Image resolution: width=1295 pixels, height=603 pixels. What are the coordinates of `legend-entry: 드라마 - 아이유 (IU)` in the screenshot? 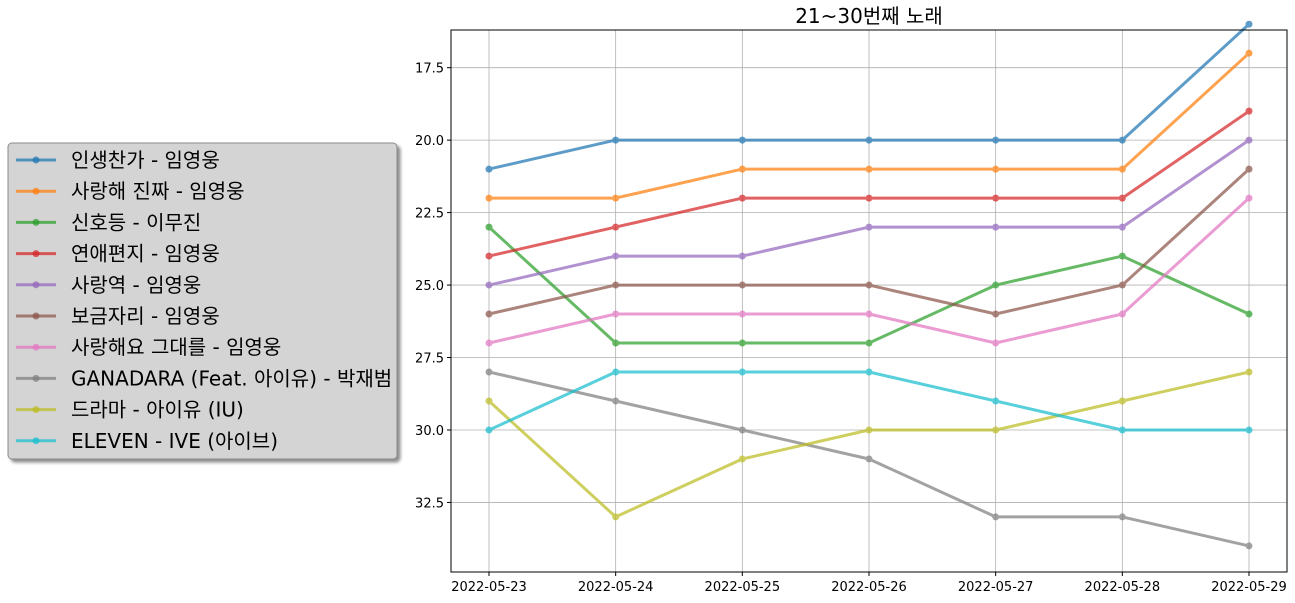 It's located at (130, 410).